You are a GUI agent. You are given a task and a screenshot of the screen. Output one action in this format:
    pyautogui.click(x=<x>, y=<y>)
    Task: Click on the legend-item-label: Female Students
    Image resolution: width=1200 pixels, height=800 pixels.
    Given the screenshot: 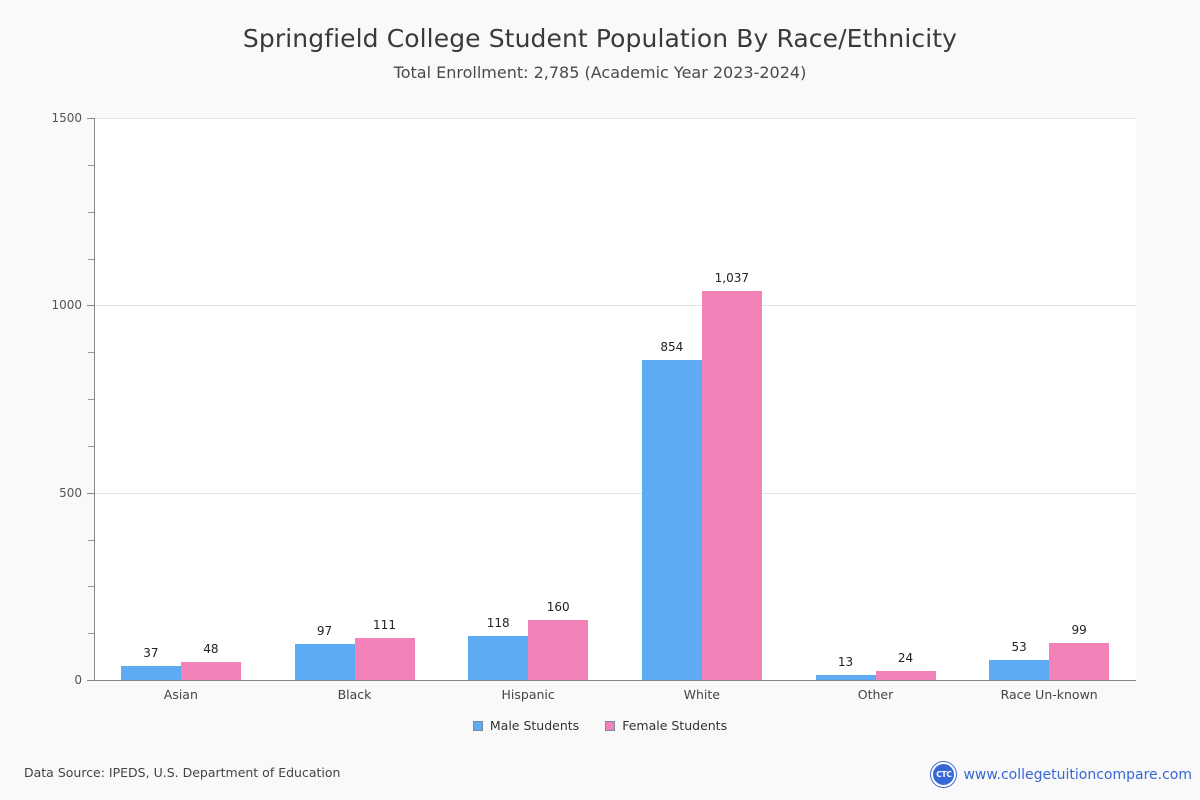 What is the action you would take?
    pyautogui.click(x=675, y=725)
    